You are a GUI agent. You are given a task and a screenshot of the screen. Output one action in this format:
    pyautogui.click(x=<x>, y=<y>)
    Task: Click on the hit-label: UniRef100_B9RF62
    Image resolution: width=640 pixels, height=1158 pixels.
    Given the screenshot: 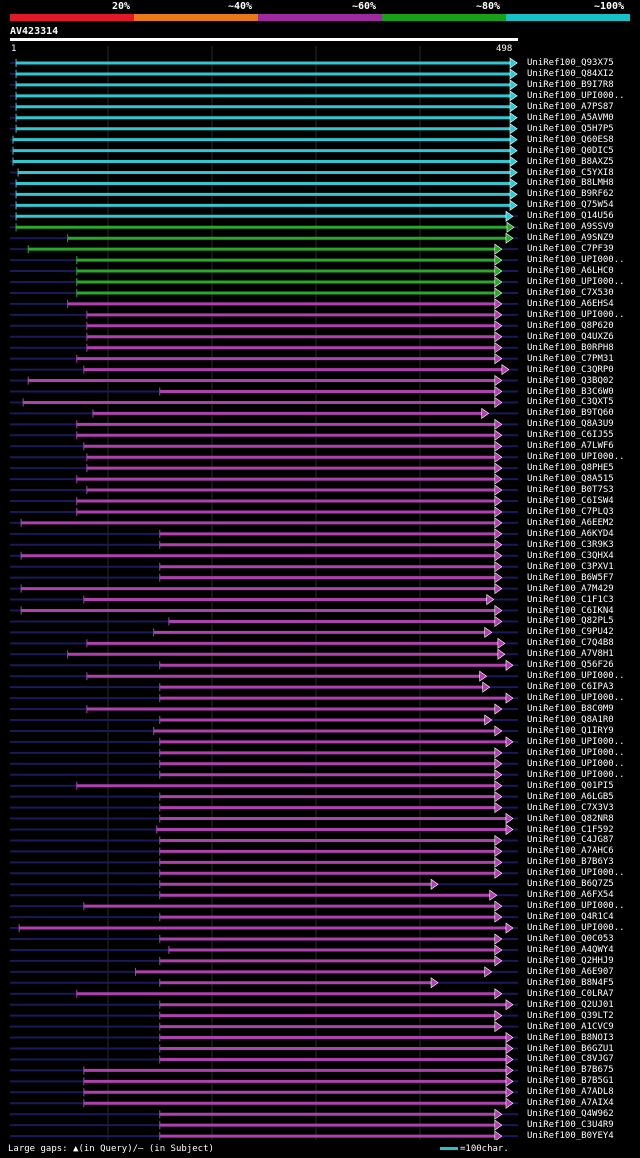 What is the action you would take?
    pyautogui.click(x=570, y=194)
    